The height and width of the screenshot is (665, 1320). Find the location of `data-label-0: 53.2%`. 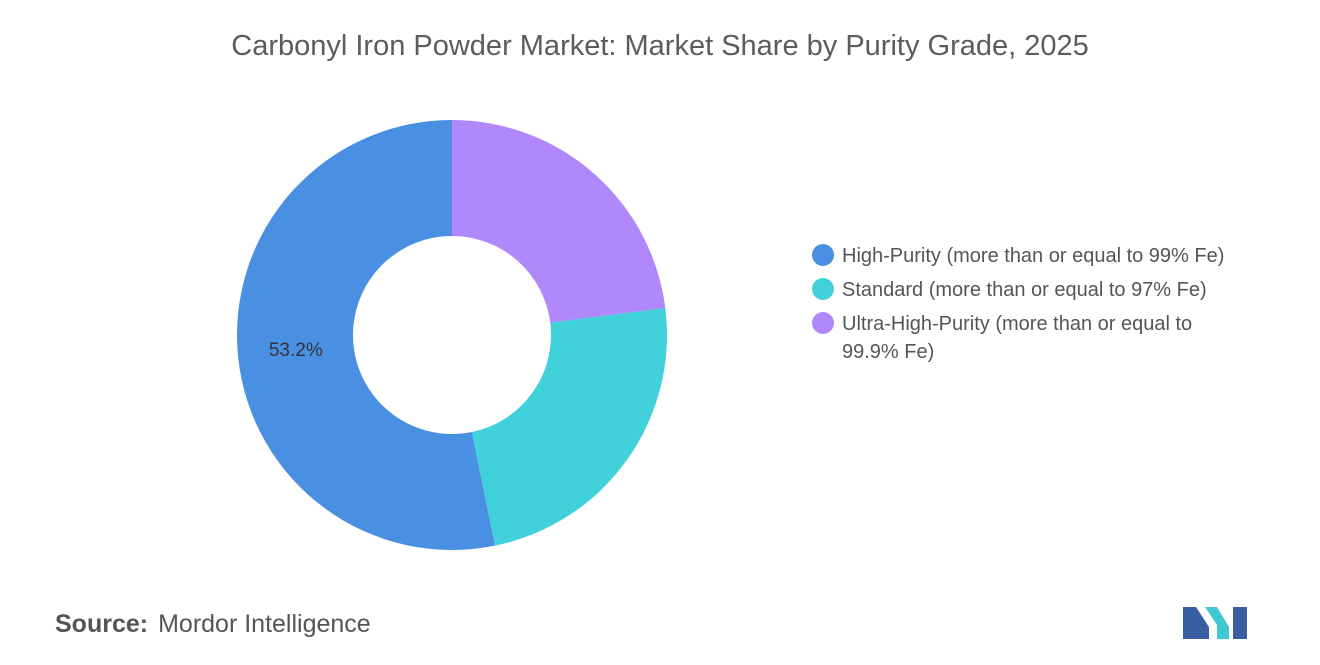

data-label-0: 53.2% is located at coordinates (296, 350).